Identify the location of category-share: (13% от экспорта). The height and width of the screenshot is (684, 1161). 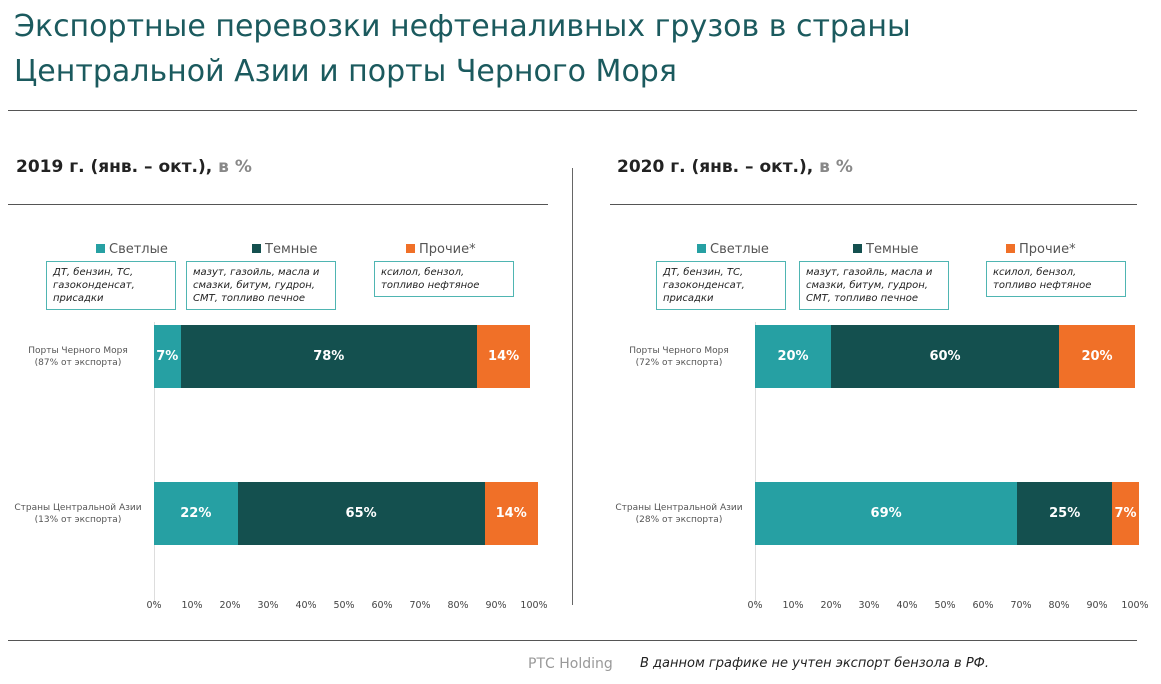
(78, 520).